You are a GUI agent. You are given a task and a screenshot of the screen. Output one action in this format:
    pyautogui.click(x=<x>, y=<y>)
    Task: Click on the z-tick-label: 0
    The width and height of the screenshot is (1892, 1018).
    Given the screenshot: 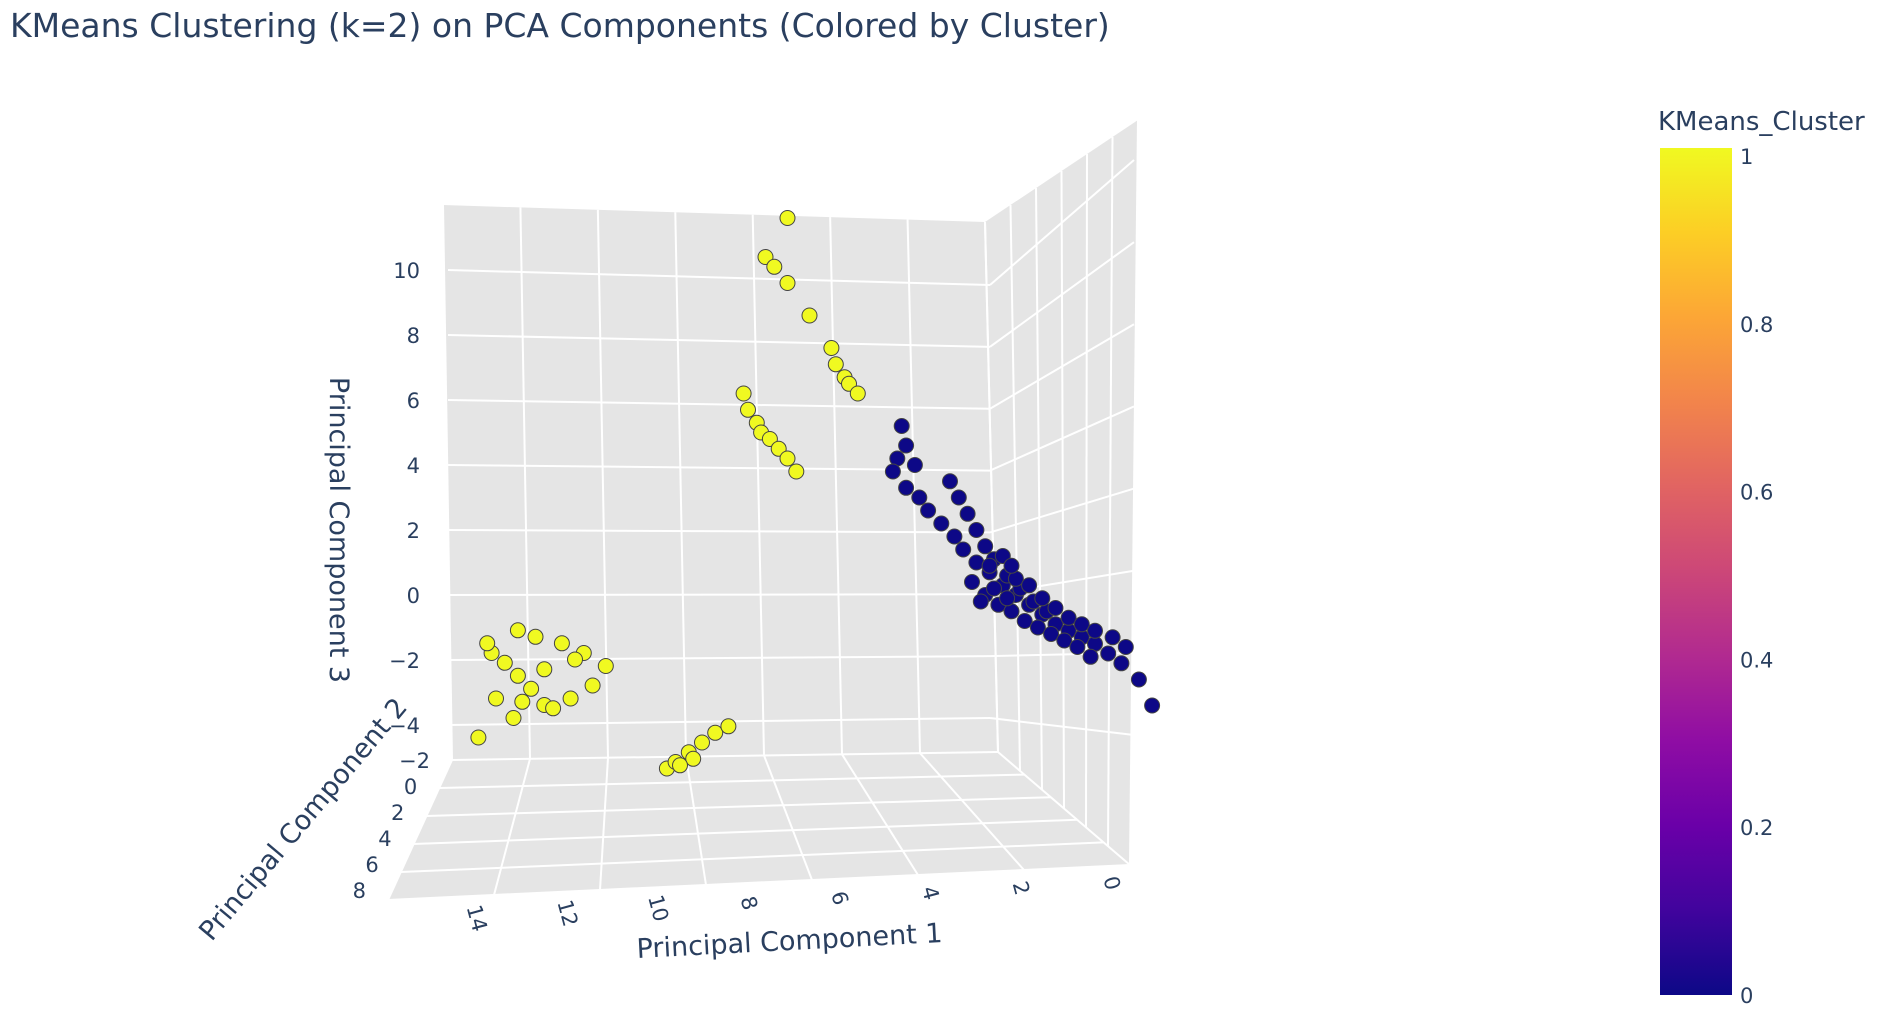 What is the action you would take?
    pyautogui.click(x=413, y=596)
    